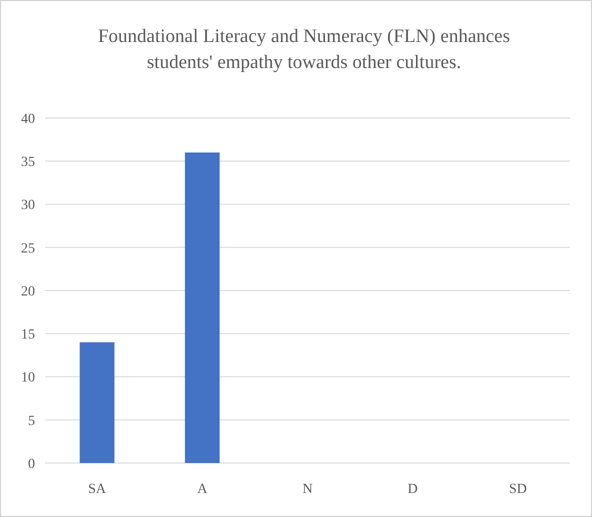 The width and height of the screenshot is (592, 517). Describe the element at coordinates (28, 119) in the screenshot. I see `y-tick-label: 40` at that location.